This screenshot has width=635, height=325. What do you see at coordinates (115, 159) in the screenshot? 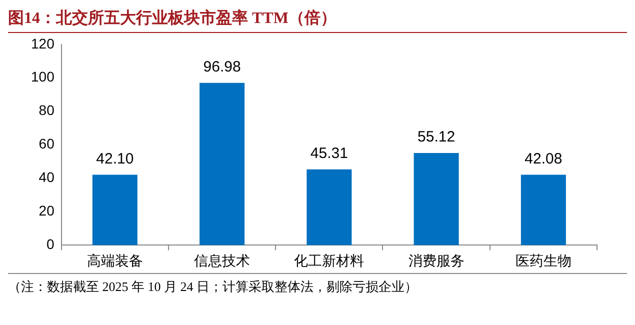
I see `data-label: 42.10` at bounding box center [115, 159].